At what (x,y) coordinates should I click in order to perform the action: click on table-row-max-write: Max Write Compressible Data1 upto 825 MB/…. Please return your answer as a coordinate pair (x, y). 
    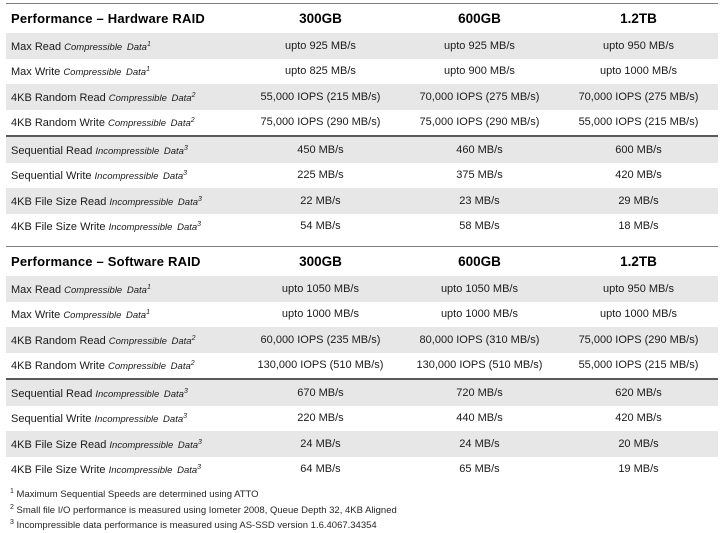
    Looking at the image, I should click on (362, 72).